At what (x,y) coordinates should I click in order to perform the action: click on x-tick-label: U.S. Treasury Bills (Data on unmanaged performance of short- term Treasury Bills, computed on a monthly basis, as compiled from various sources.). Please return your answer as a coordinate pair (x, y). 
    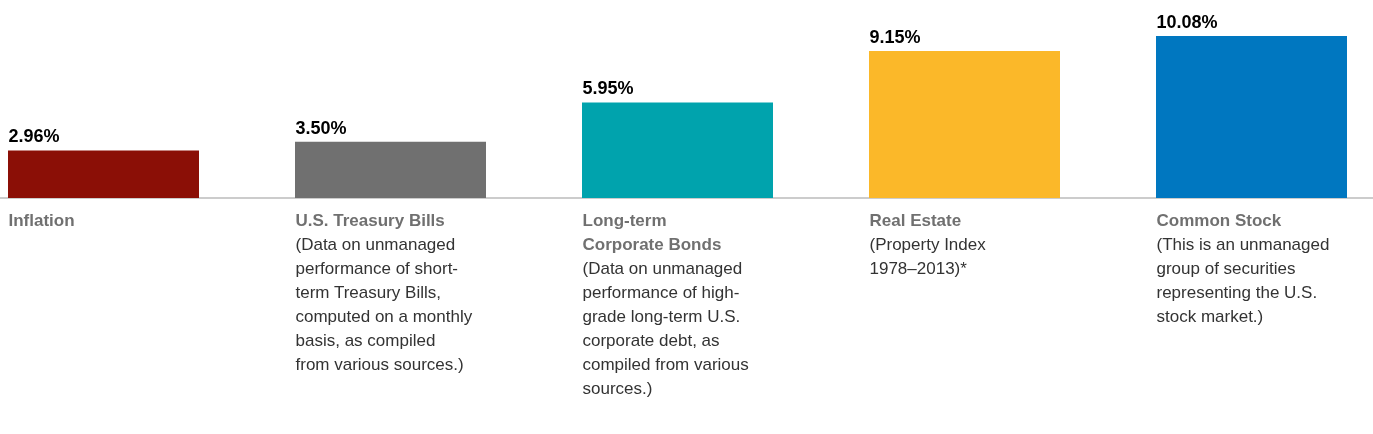
    Looking at the image, I should click on (384, 292).